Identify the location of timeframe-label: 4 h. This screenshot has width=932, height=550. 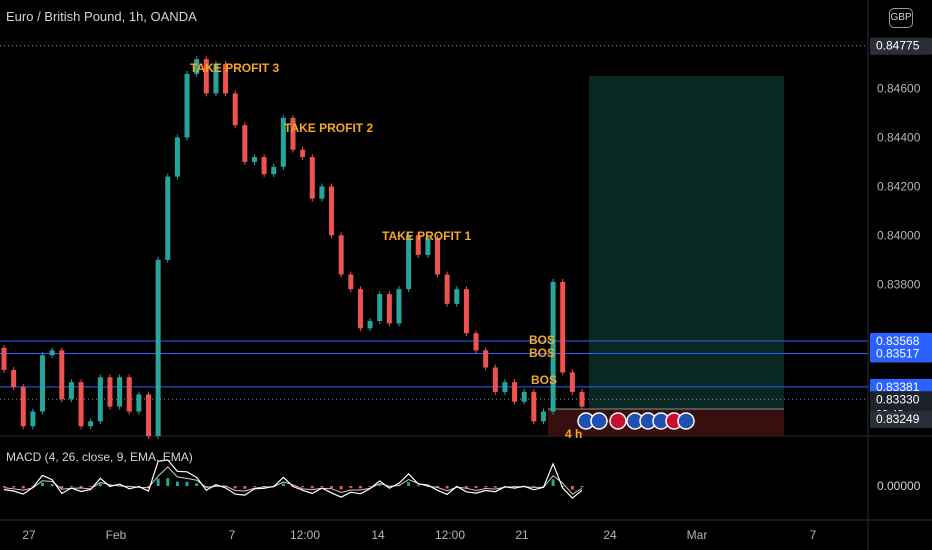
(573, 434).